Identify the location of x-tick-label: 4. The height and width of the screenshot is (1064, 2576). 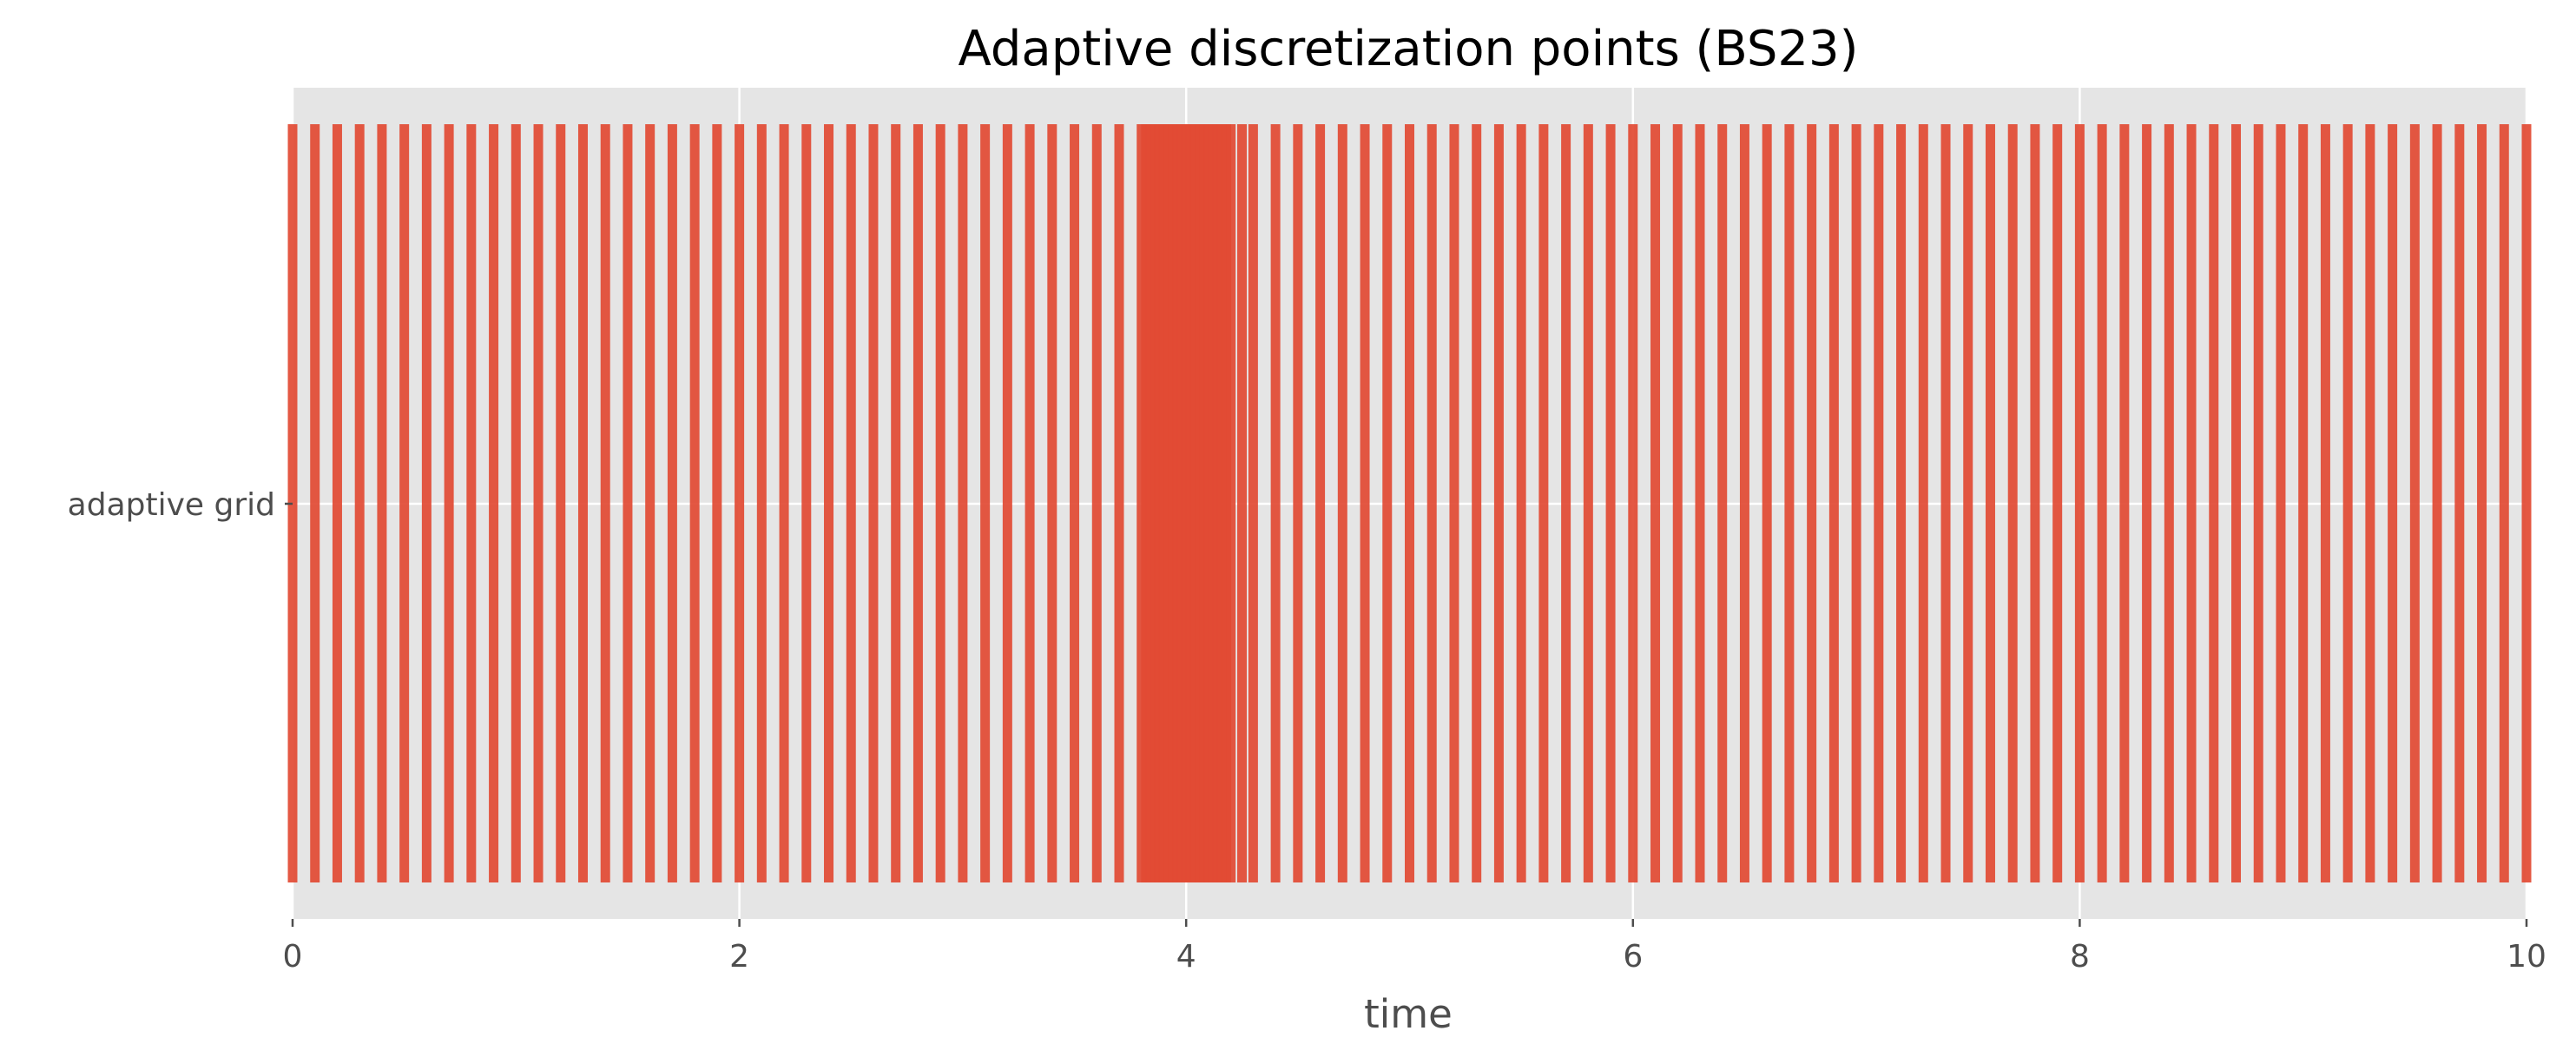
(1186, 957).